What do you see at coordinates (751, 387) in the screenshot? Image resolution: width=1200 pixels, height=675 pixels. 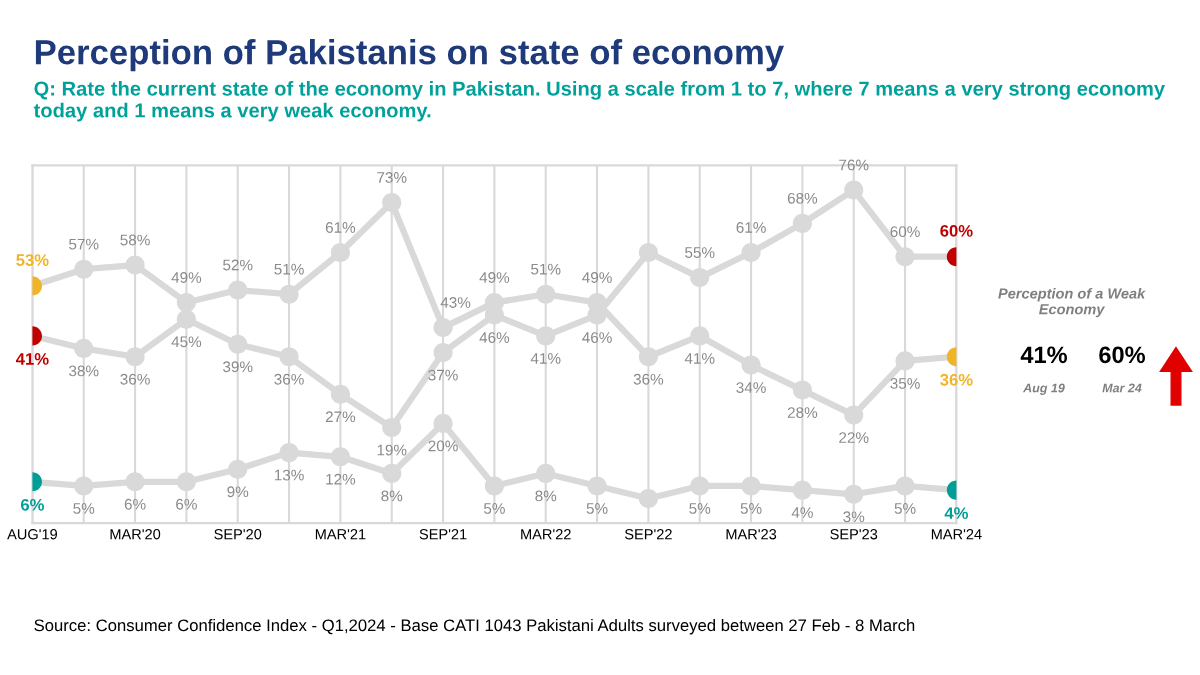 I see `data-label: 34%` at bounding box center [751, 387].